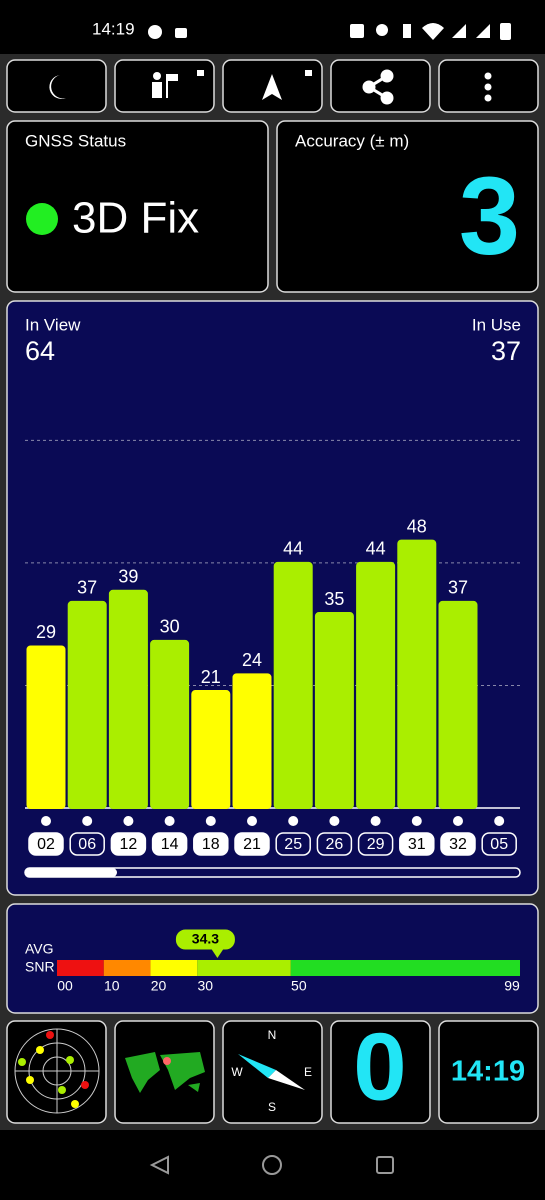 Image resolution: width=545 pixels, height=1200 pixels. I want to click on menu-icon, so click(488, 87).